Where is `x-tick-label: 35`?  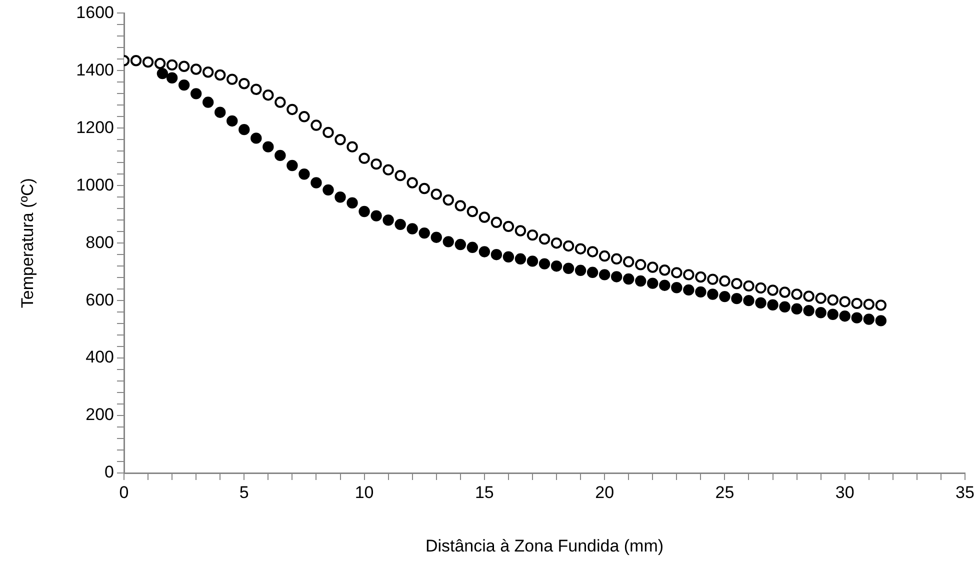
x-tick-label: 35 is located at coordinates (965, 492).